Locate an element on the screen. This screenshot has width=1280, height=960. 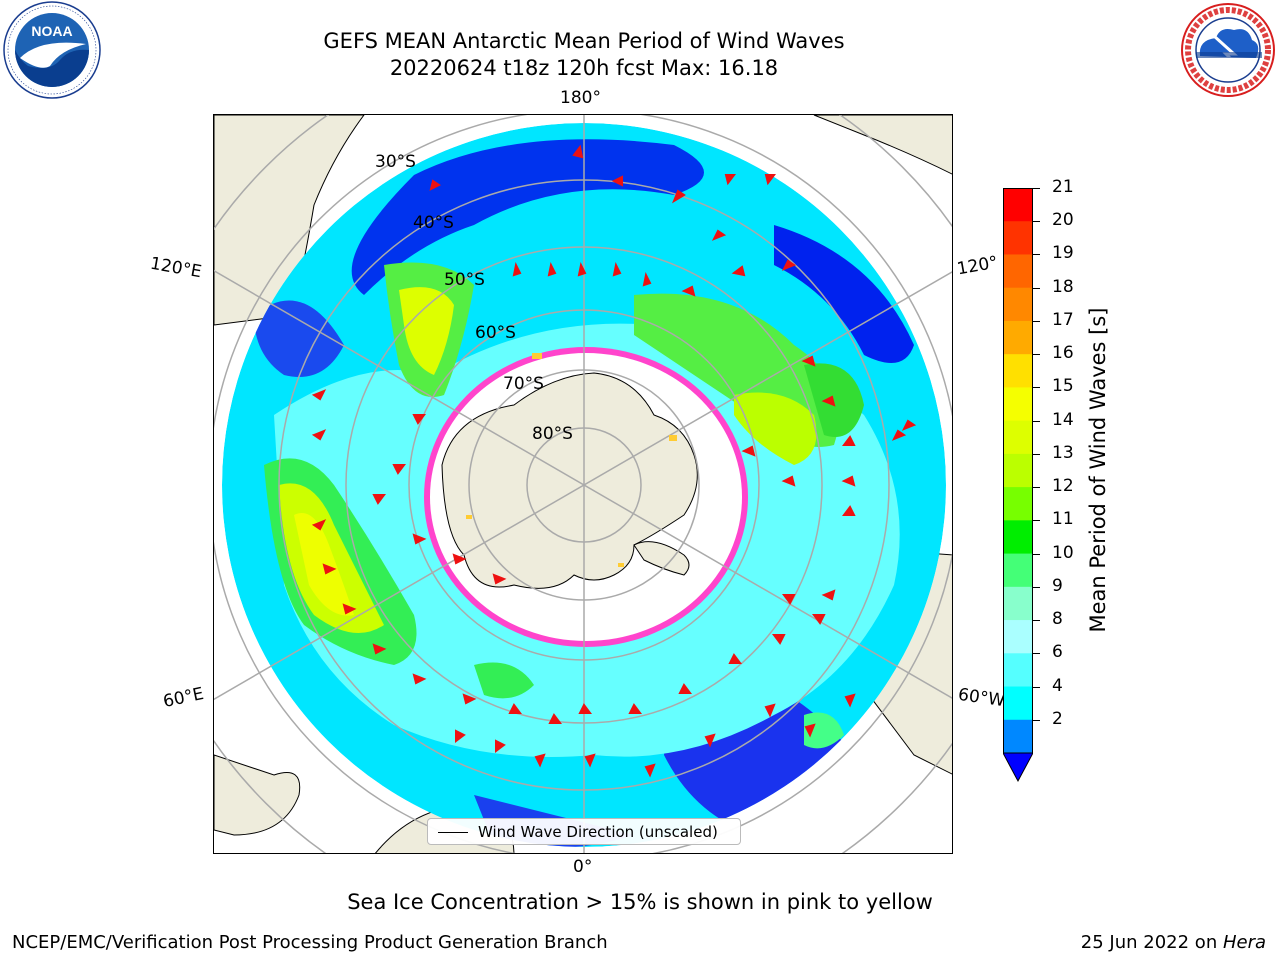
colorbar-tick-label: 21 is located at coordinates (1063, 187).